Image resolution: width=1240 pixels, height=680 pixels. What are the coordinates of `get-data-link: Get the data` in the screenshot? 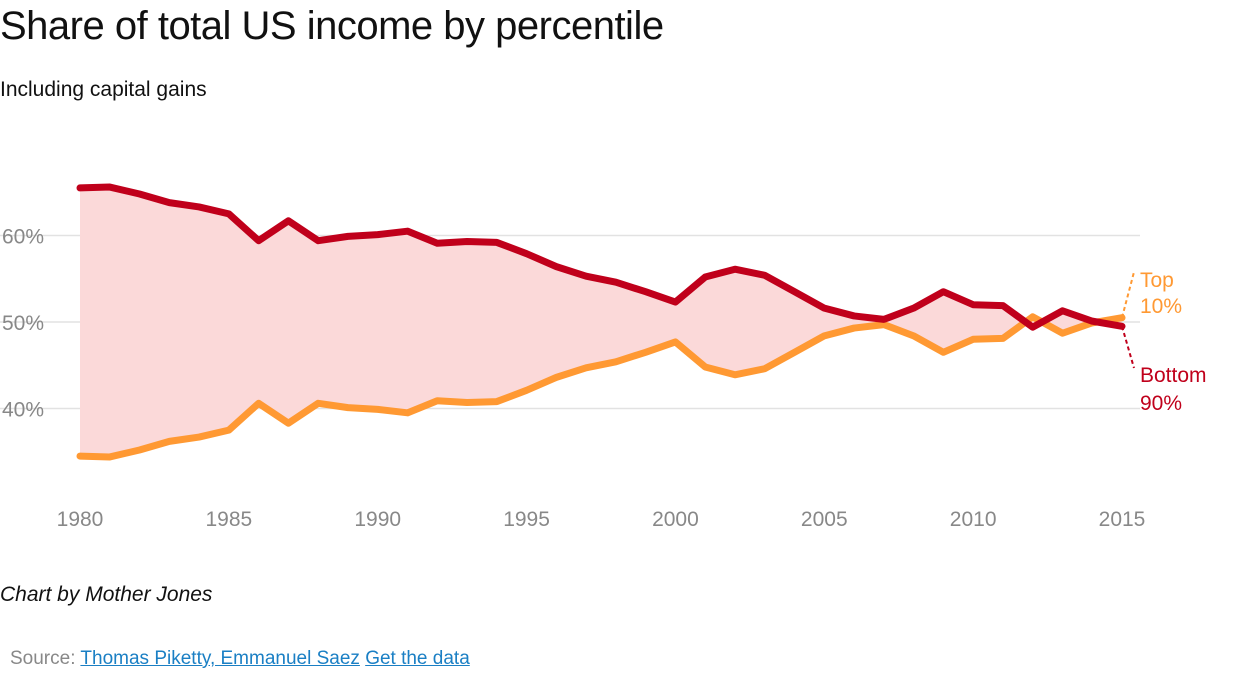 It's located at (417, 658).